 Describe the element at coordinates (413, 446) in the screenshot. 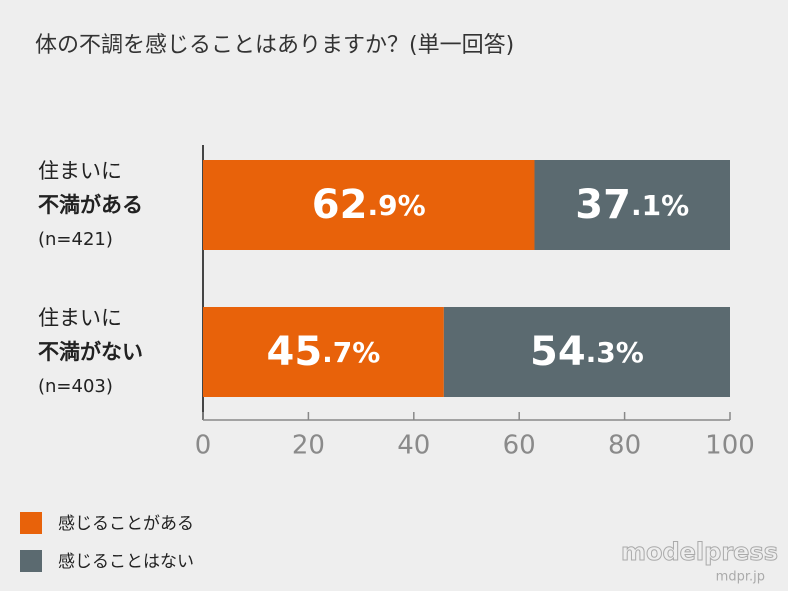

I see `x-tick-label: 40` at that location.